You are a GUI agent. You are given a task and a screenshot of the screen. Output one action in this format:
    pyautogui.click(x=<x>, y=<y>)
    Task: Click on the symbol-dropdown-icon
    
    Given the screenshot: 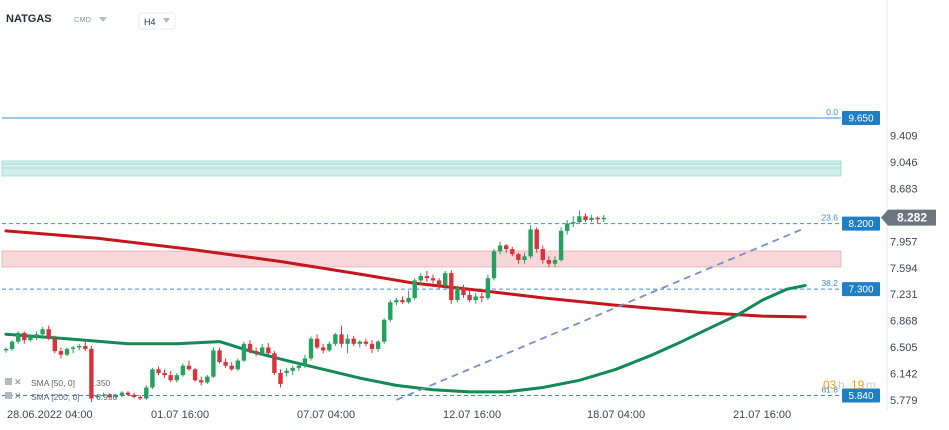 What is the action you would take?
    pyautogui.click(x=103, y=19)
    